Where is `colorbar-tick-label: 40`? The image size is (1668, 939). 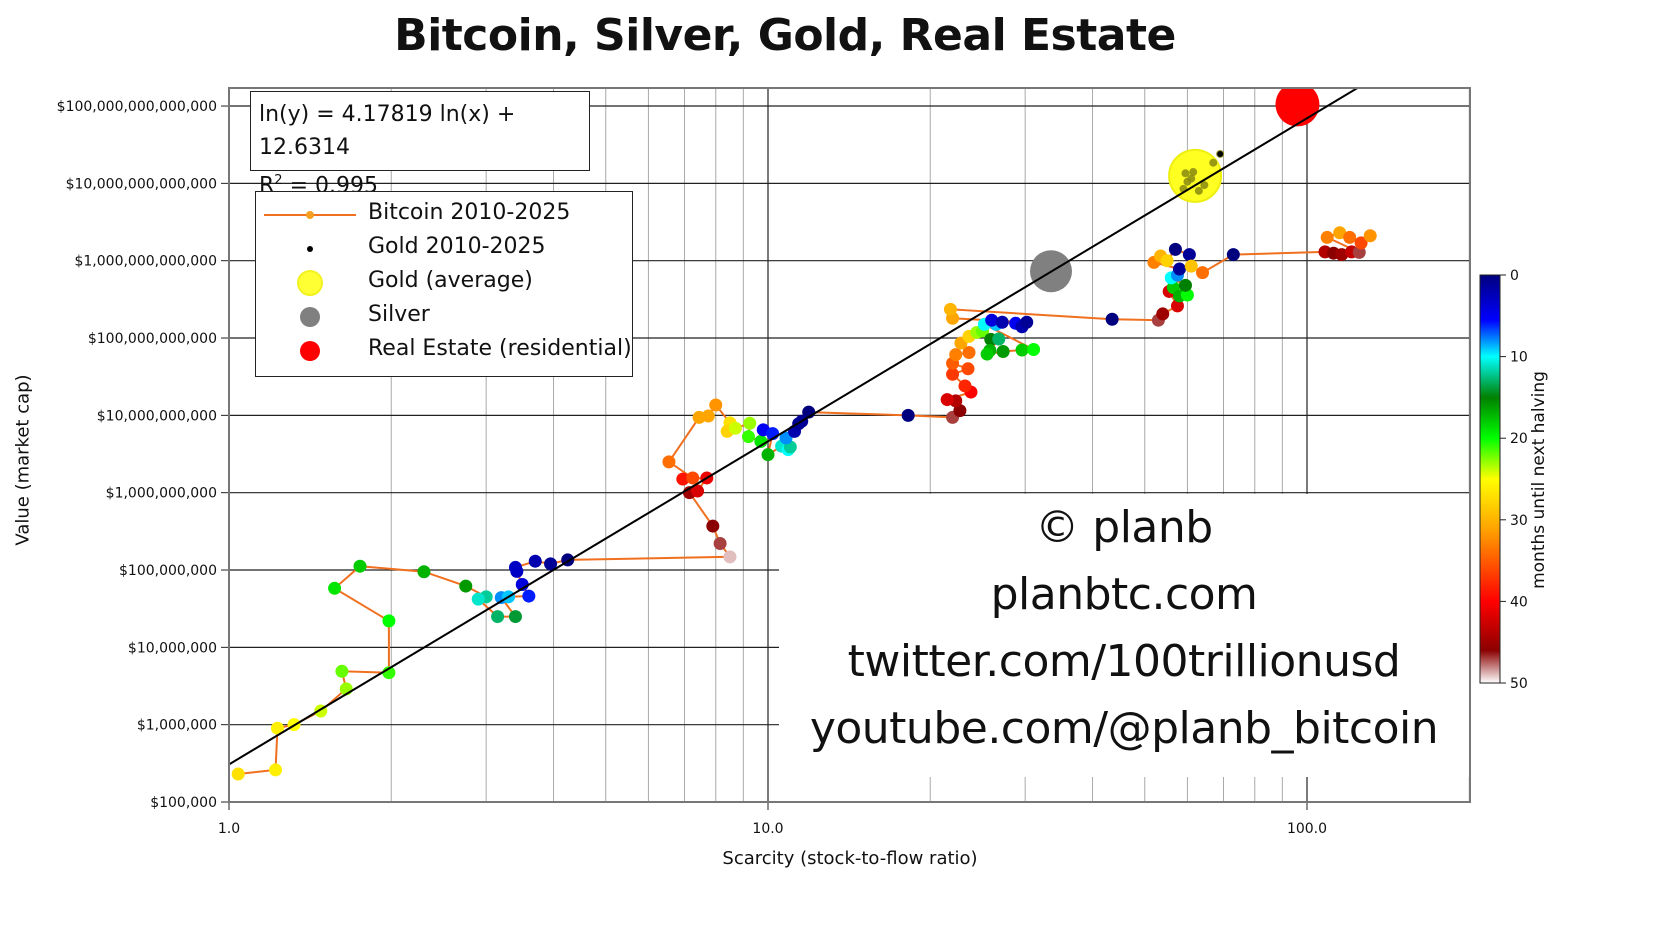
colorbar-tick-label: 40 is located at coordinates (1519, 602).